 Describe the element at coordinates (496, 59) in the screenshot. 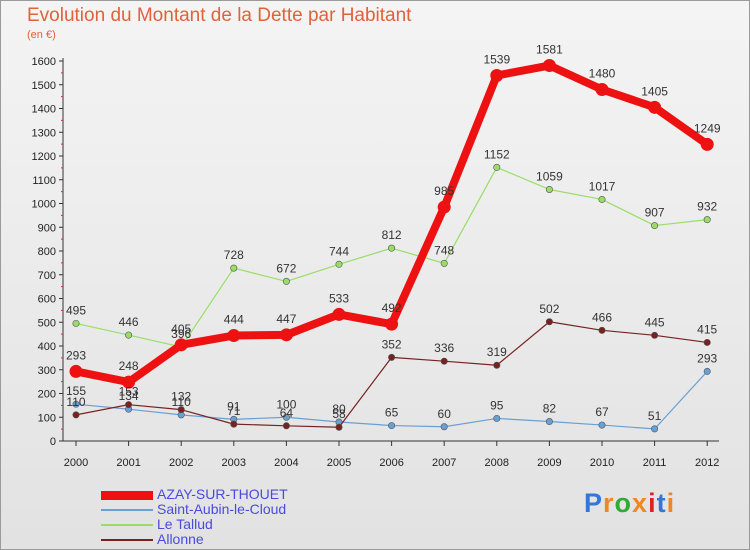

I see `data-label: 1539` at that location.